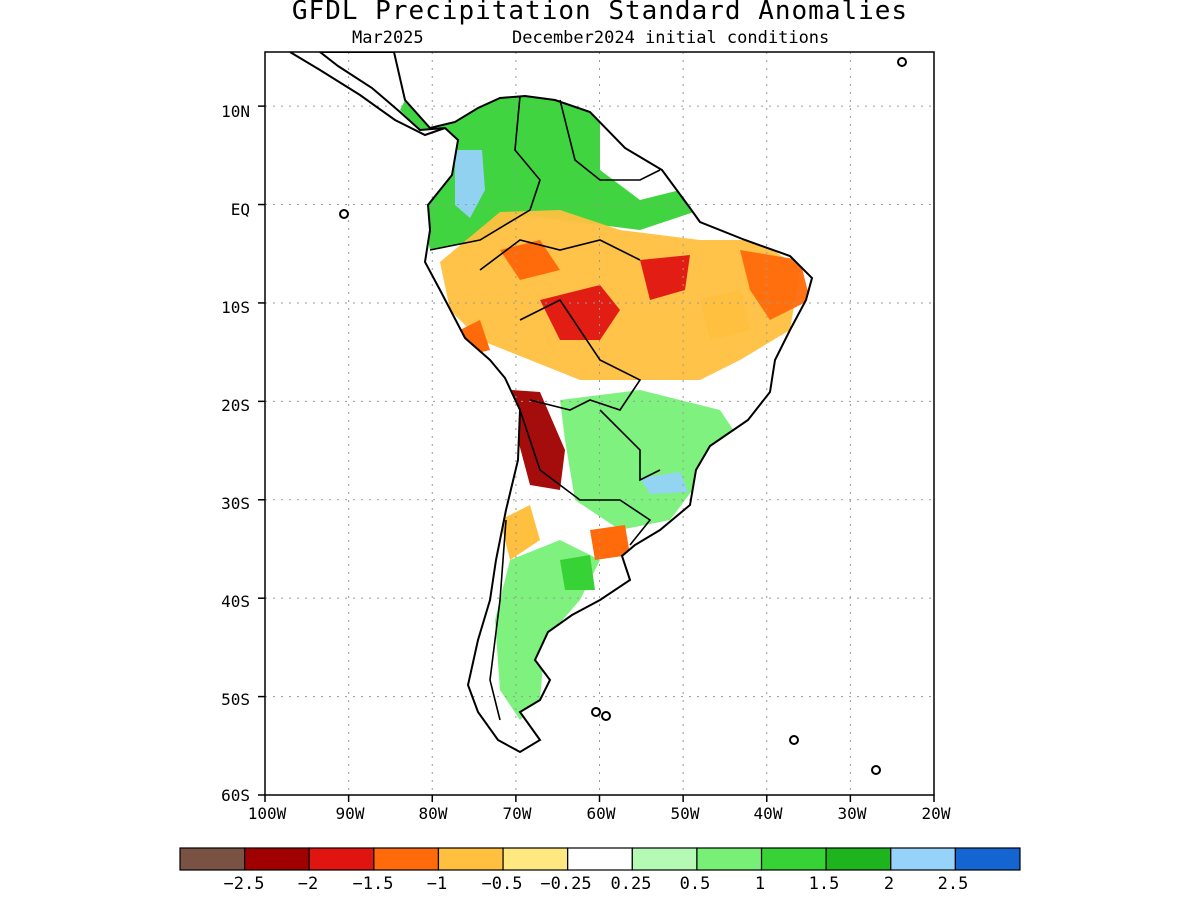 This screenshot has width=1200, height=900. What do you see at coordinates (517, 813) in the screenshot?
I see `lon-label-70w: 70W` at bounding box center [517, 813].